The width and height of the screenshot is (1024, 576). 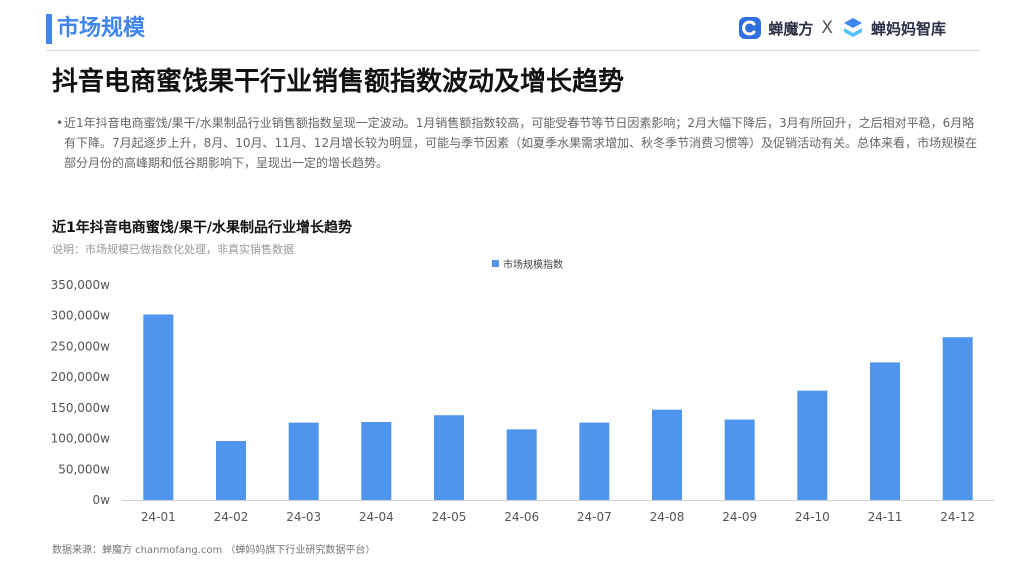 What do you see at coordinates (214, 550) in the screenshot?
I see `source-note: 数据来源：蝉魔方 chanmofang.com （蝉妈妈旗下行业研究数据平台）` at bounding box center [214, 550].